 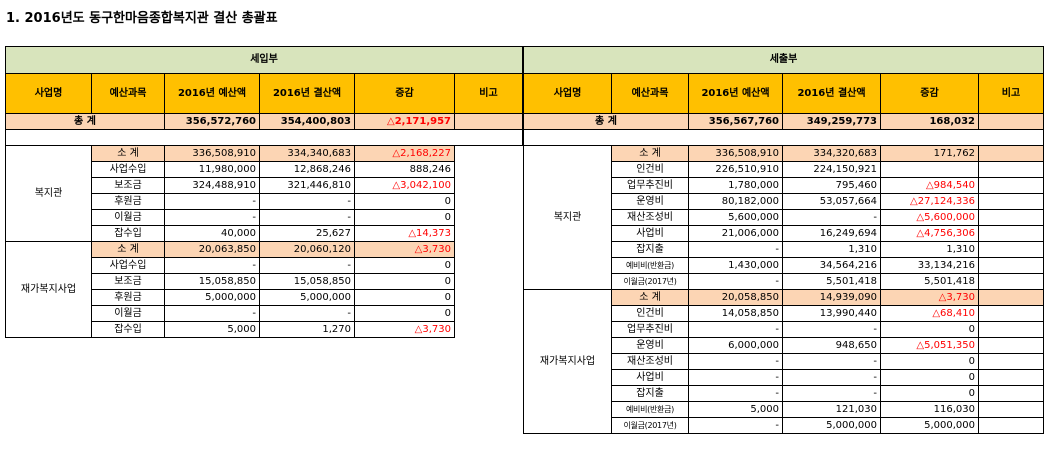 I want to click on account-cell: 소 계, so click(x=650, y=153).